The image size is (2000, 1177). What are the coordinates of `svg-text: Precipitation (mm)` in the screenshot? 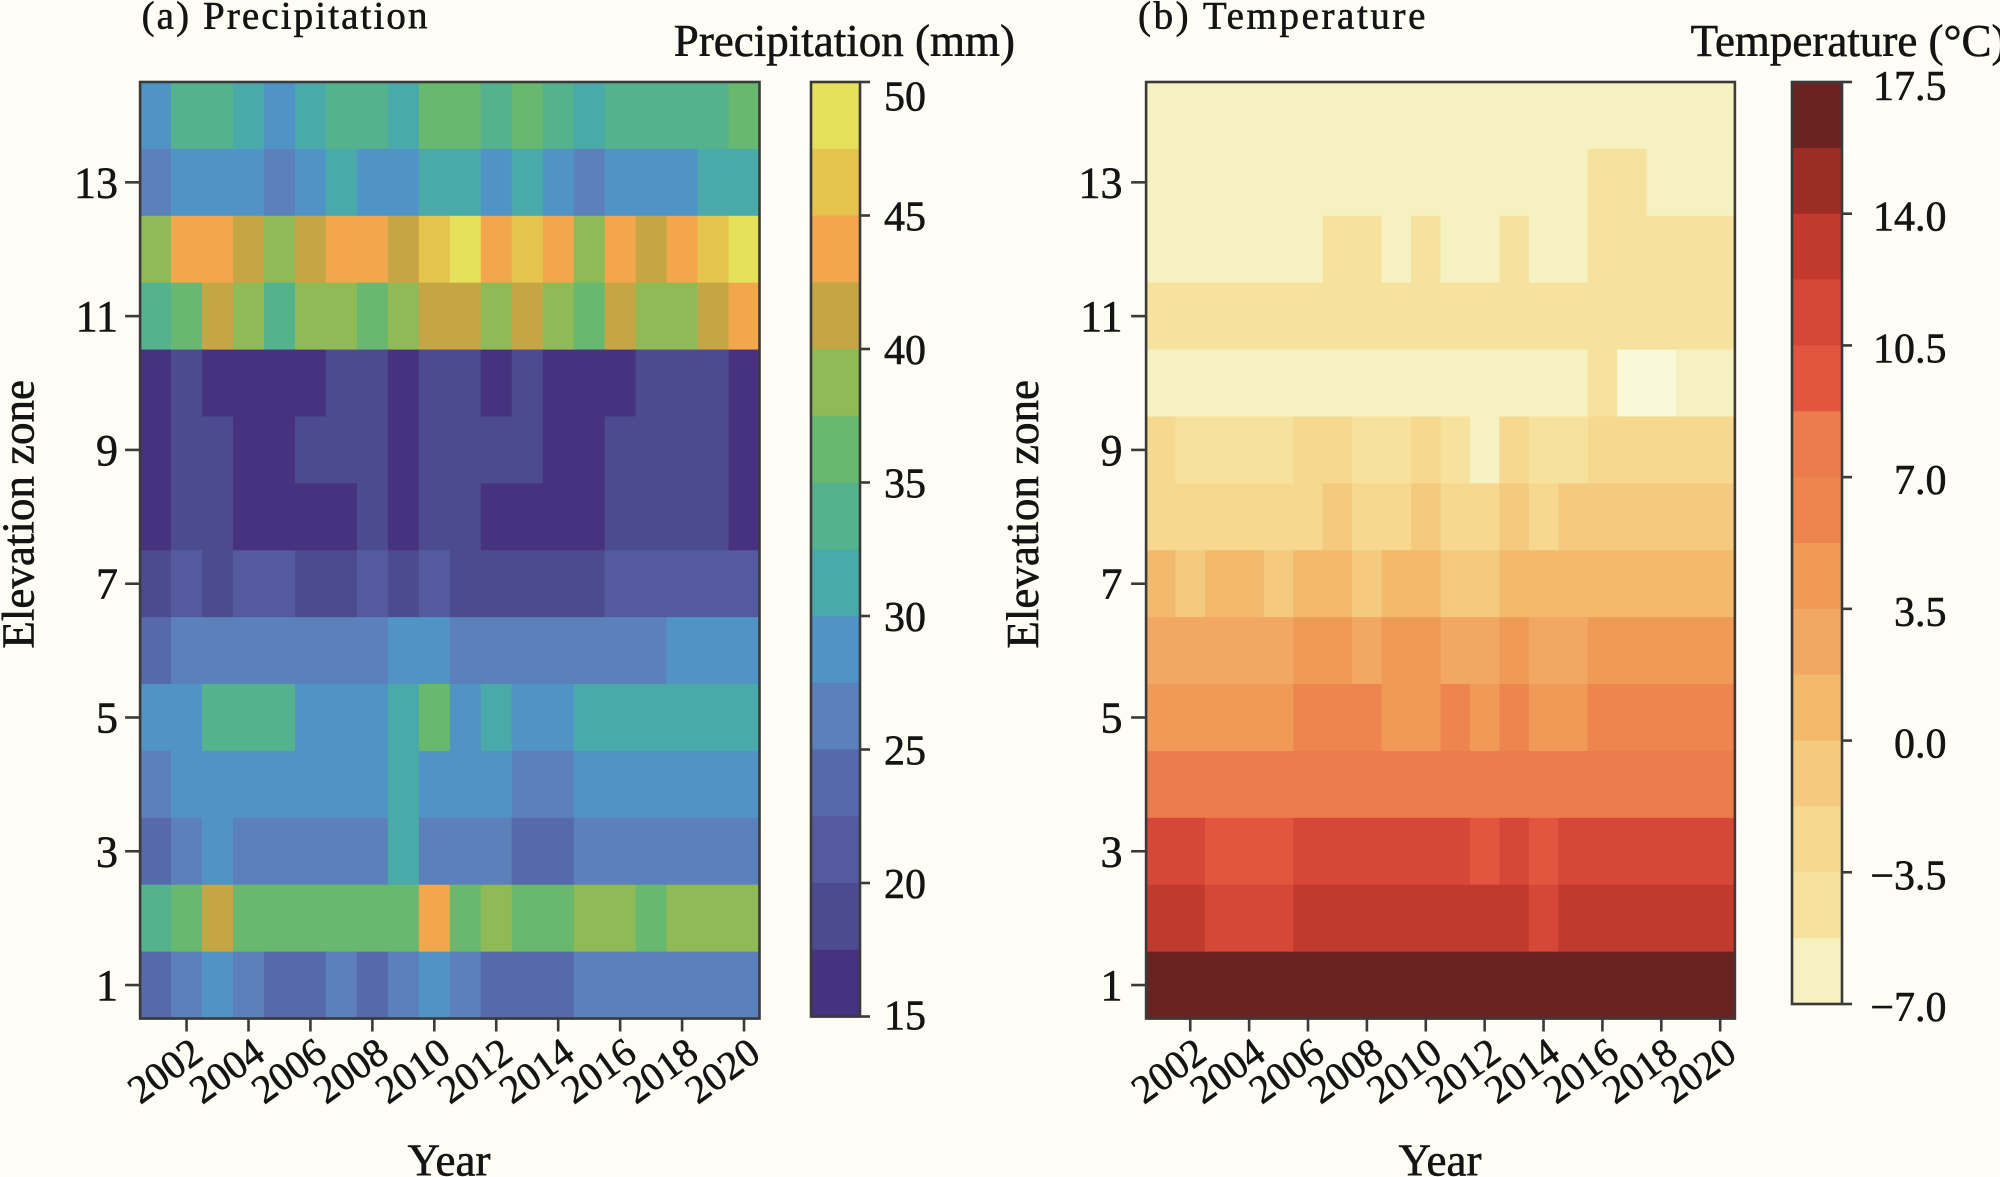 It's located at (844, 41).